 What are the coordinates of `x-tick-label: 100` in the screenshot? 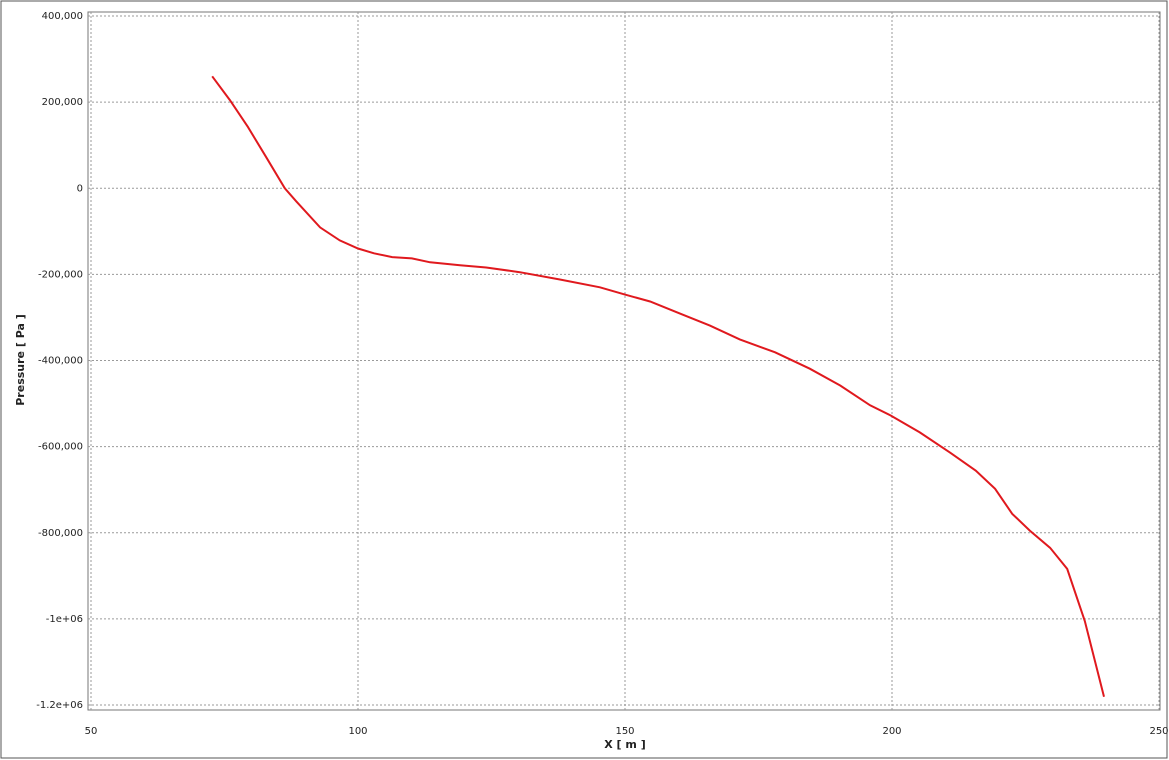 It's located at (357, 731).